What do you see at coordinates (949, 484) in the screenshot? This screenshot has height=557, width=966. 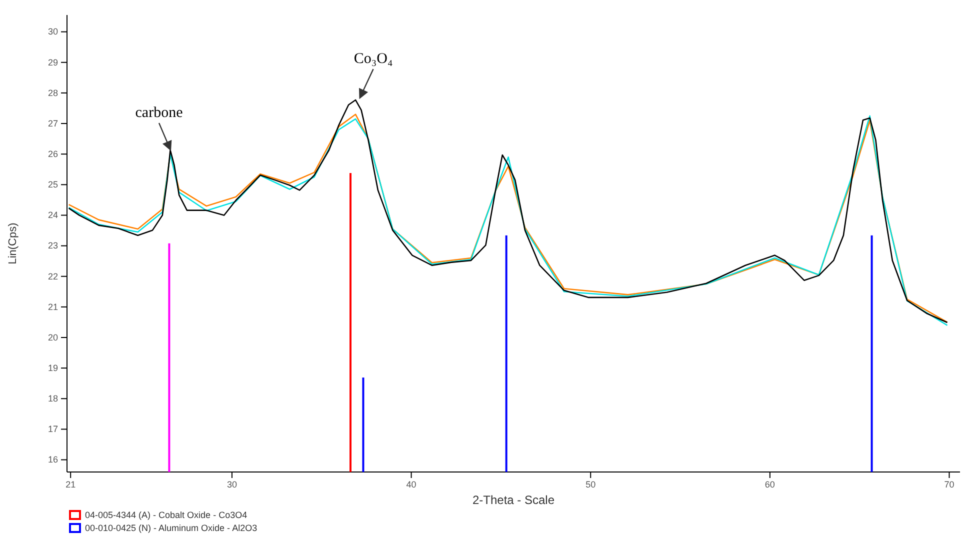 I see `x-tick-label: 70` at bounding box center [949, 484].